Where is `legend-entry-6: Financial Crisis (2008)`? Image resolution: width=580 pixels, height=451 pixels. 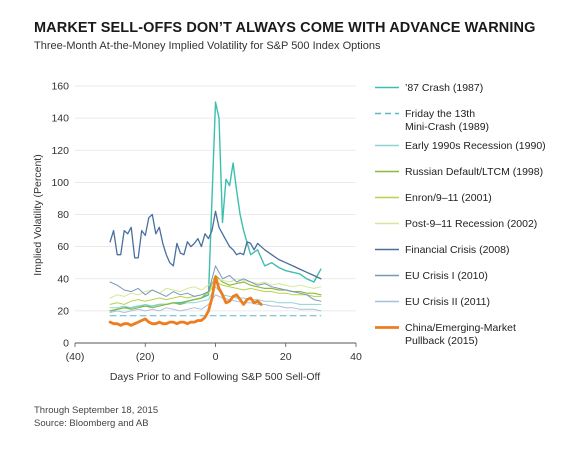 legend-entry-6: Financial Crisis (2008) is located at coordinates (442, 250).